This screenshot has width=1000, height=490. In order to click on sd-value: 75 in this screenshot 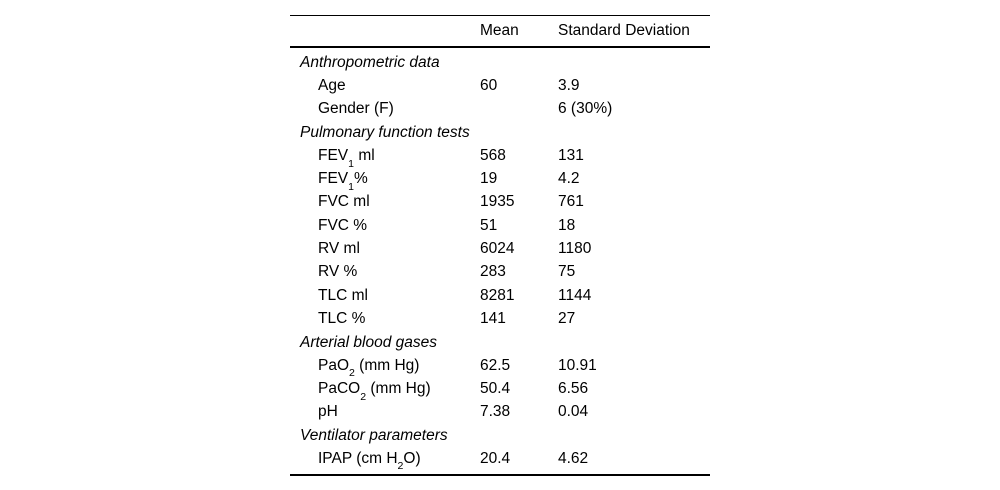, I will do `click(567, 272)`.